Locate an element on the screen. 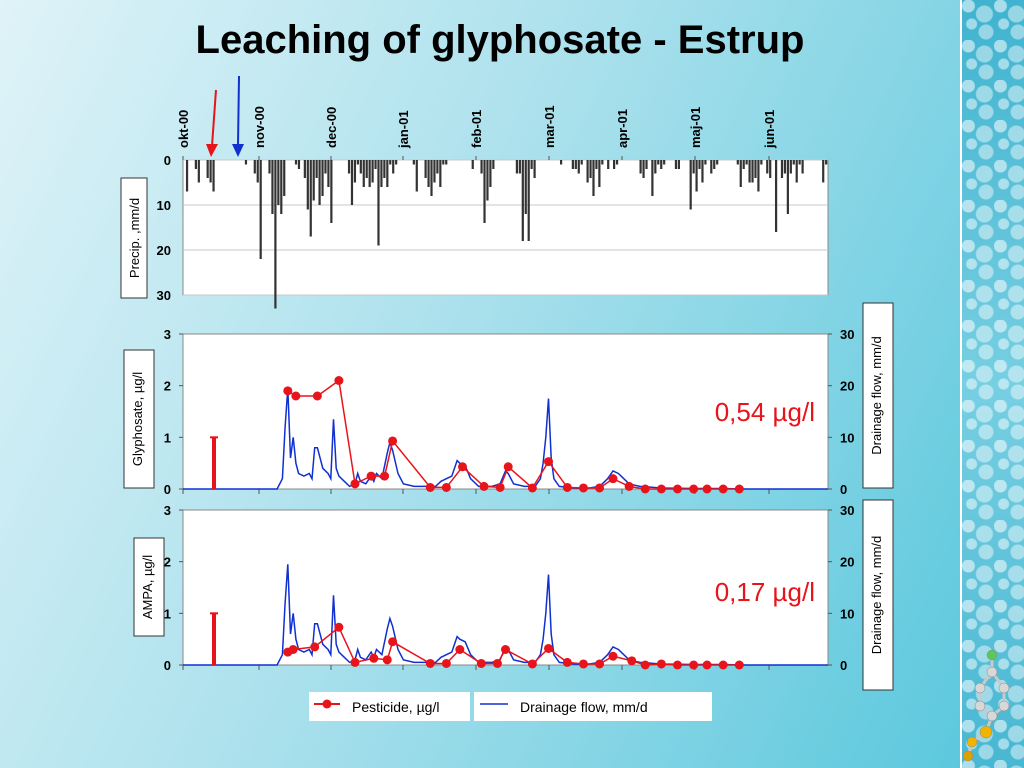  glyphosate-left-tick-label: 3 is located at coordinates (167, 334).